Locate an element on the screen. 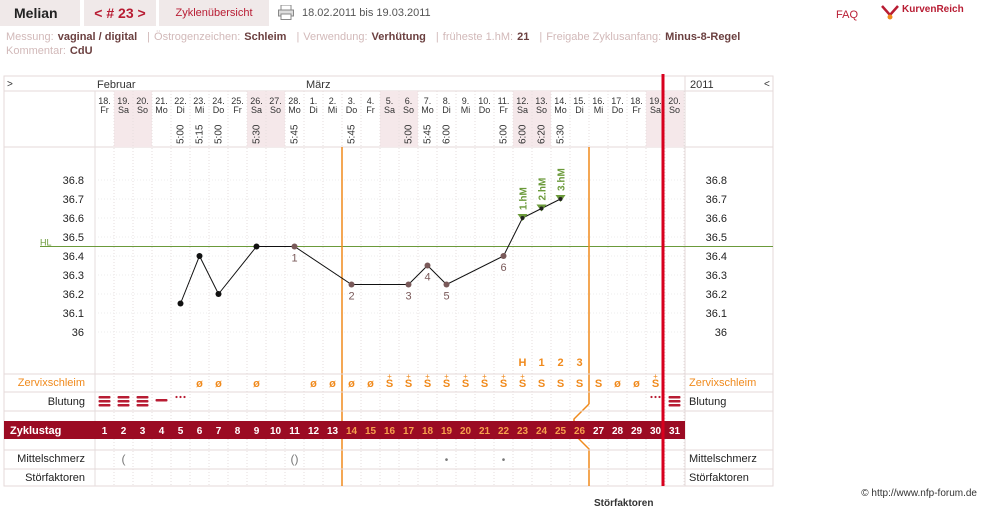 The image size is (981, 509). cycle-day-number: 17 is located at coordinates (409, 431).